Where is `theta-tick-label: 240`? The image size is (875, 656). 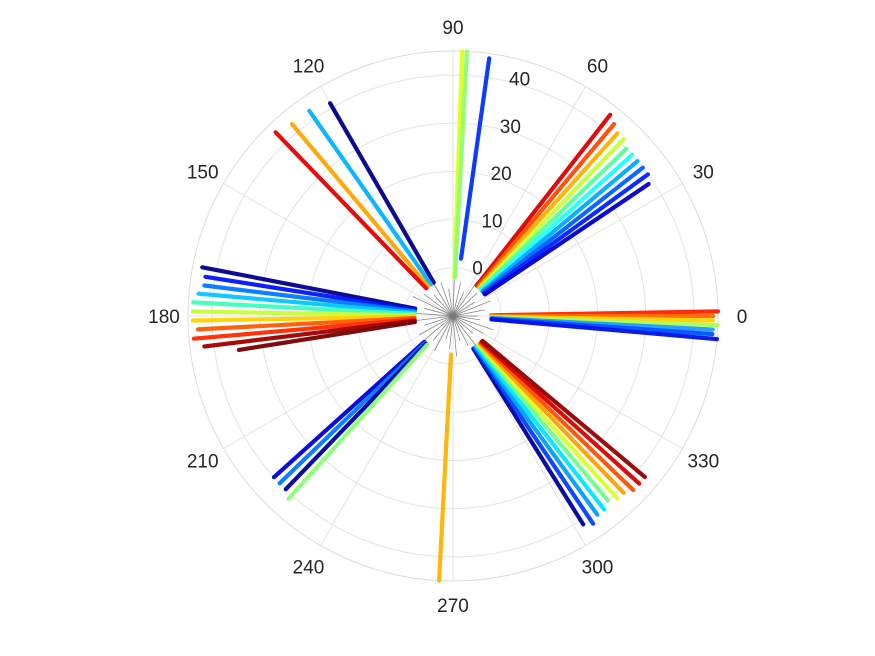
theta-tick-label: 240 is located at coordinates (309, 567).